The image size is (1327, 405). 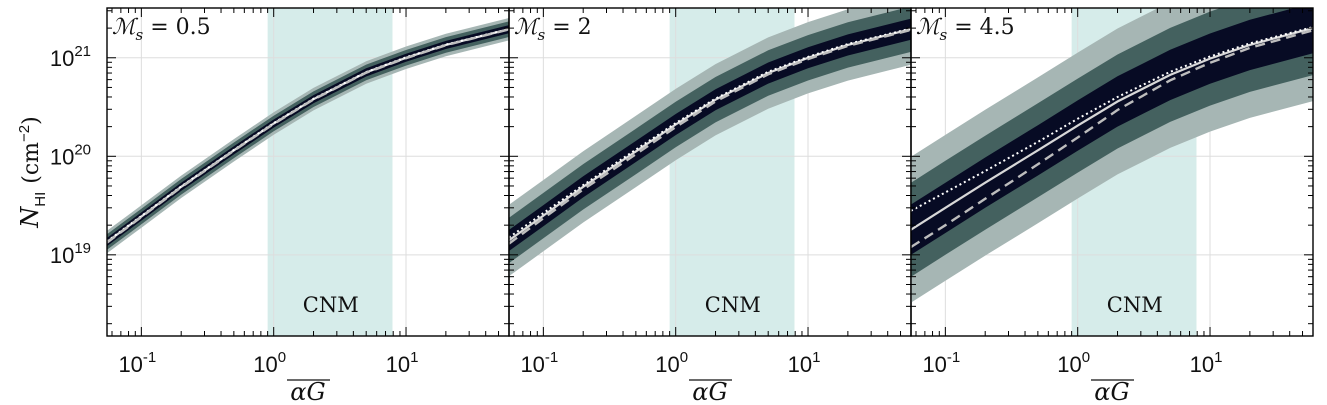 What do you see at coordinates (82, 248) in the screenshot?
I see `y-tick-label-exp: 19` at bounding box center [82, 248].